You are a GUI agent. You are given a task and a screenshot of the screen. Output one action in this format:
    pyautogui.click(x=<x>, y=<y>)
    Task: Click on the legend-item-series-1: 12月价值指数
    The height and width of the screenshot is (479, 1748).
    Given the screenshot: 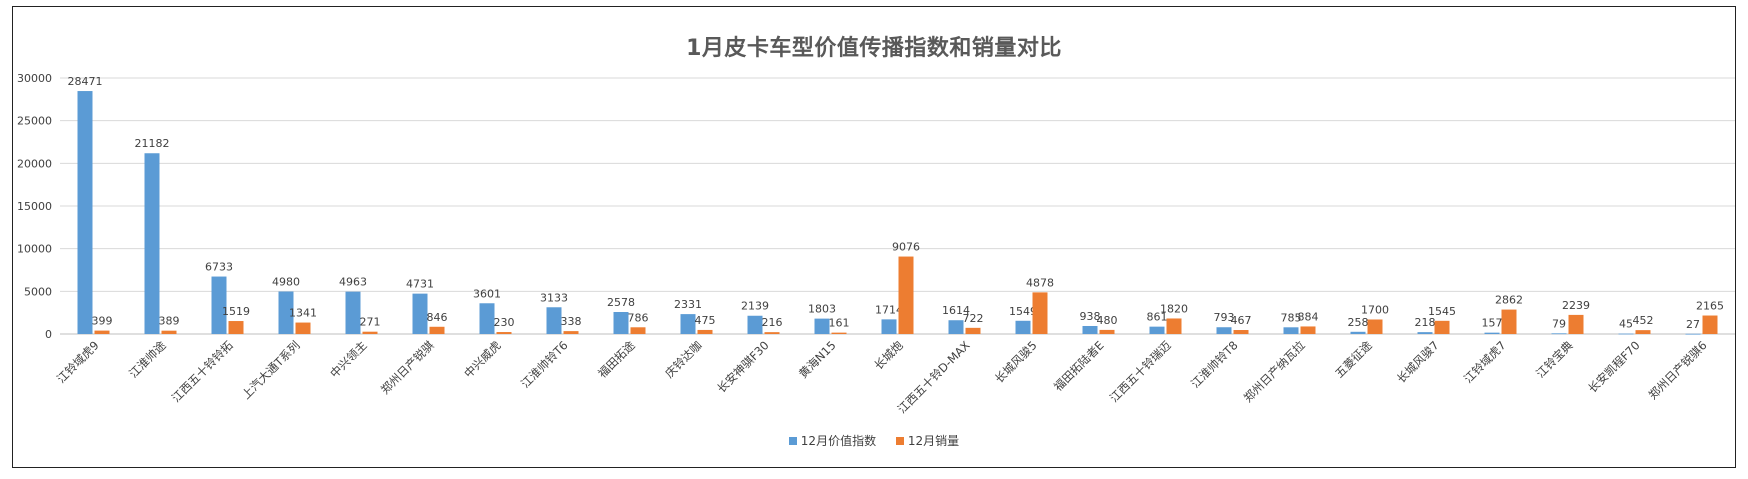 What is the action you would take?
    pyautogui.click(x=832, y=440)
    